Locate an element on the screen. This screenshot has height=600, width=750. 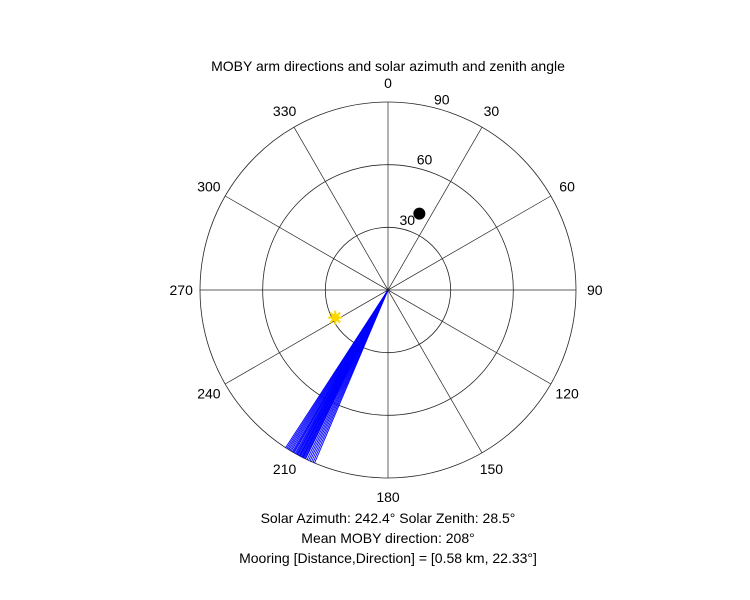
angle-tick-label: 270 is located at coordinates (182, 290).